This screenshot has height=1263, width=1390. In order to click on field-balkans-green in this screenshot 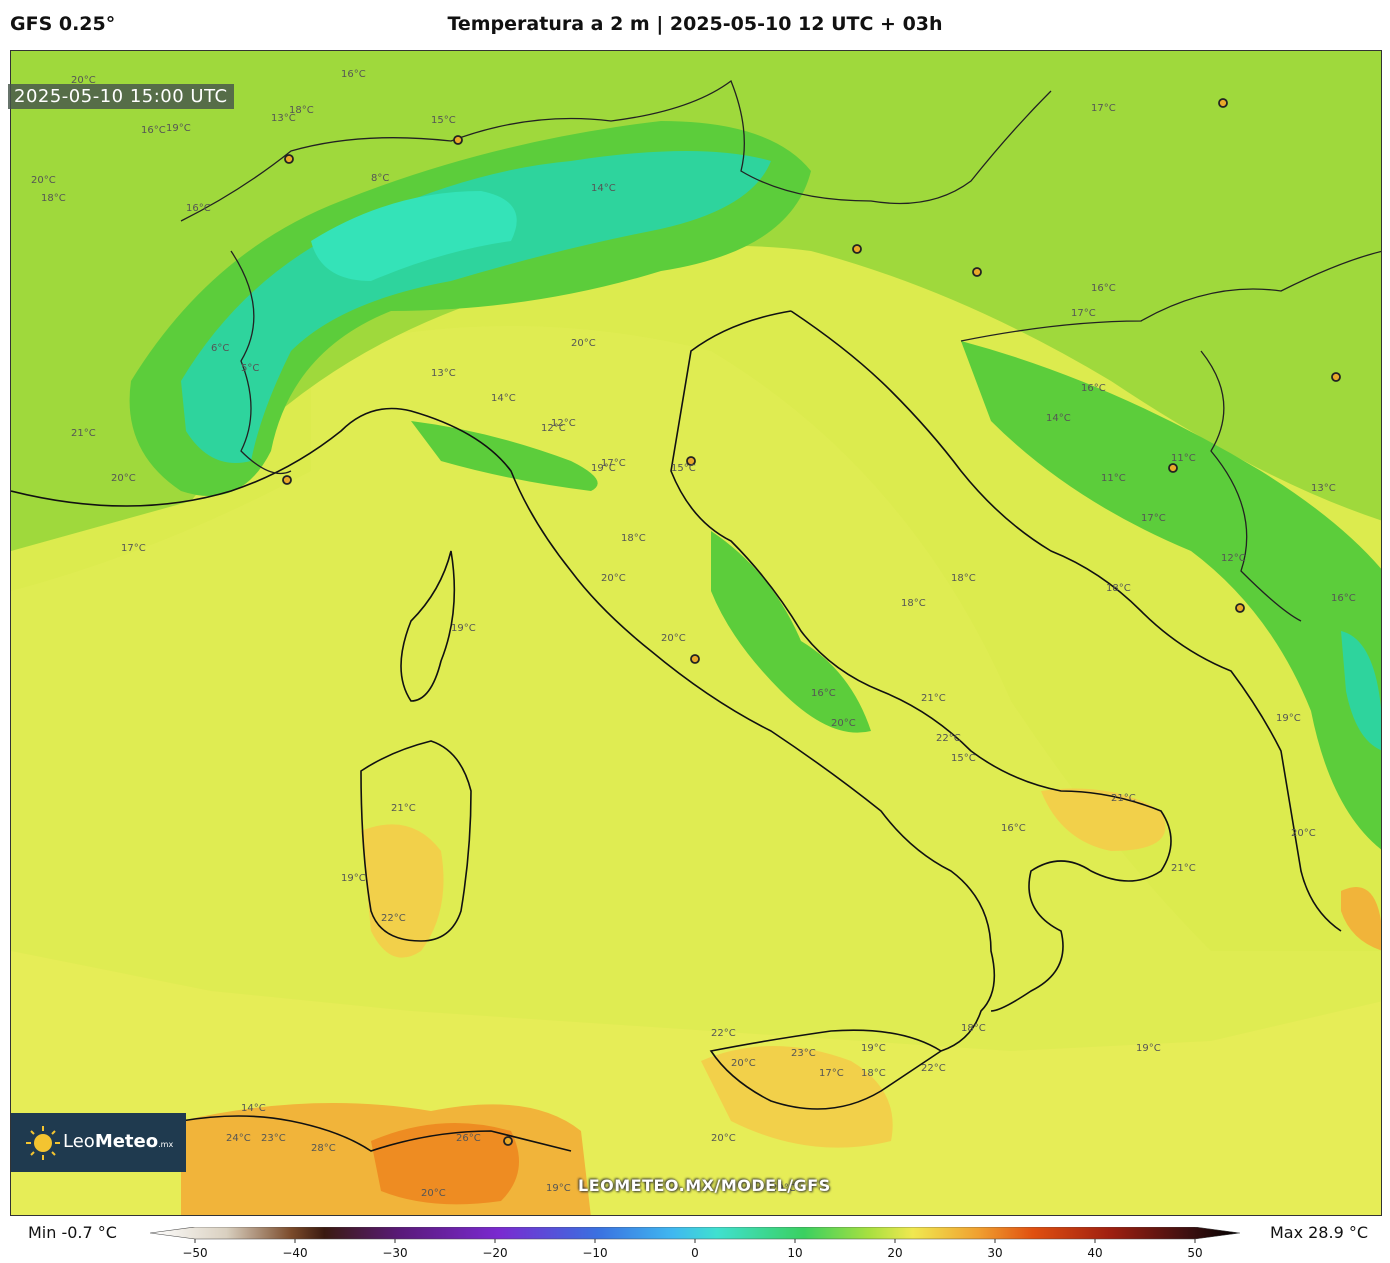, I will do `click(1171, 595)`.